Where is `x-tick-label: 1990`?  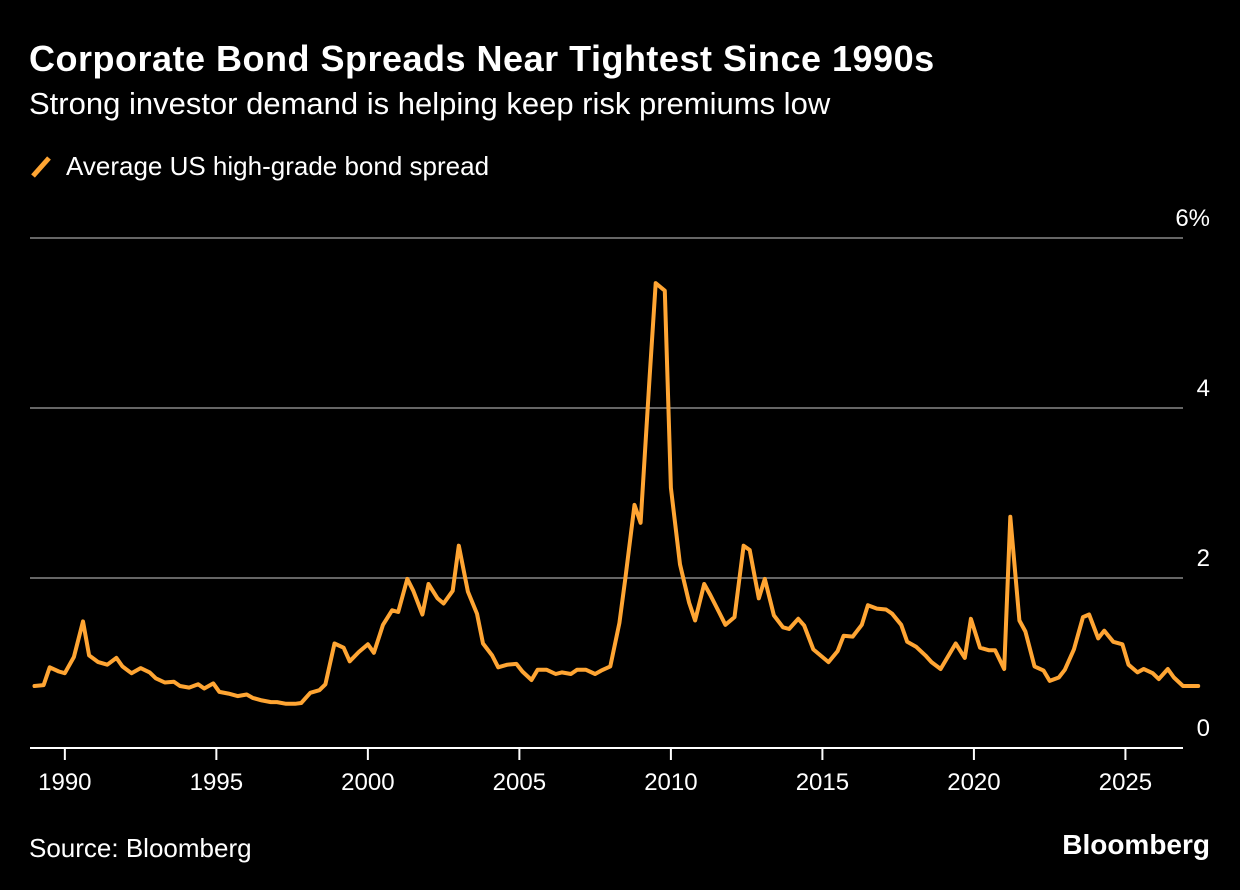 x-tick-label: 1990 is located at coordinates (64, 782).